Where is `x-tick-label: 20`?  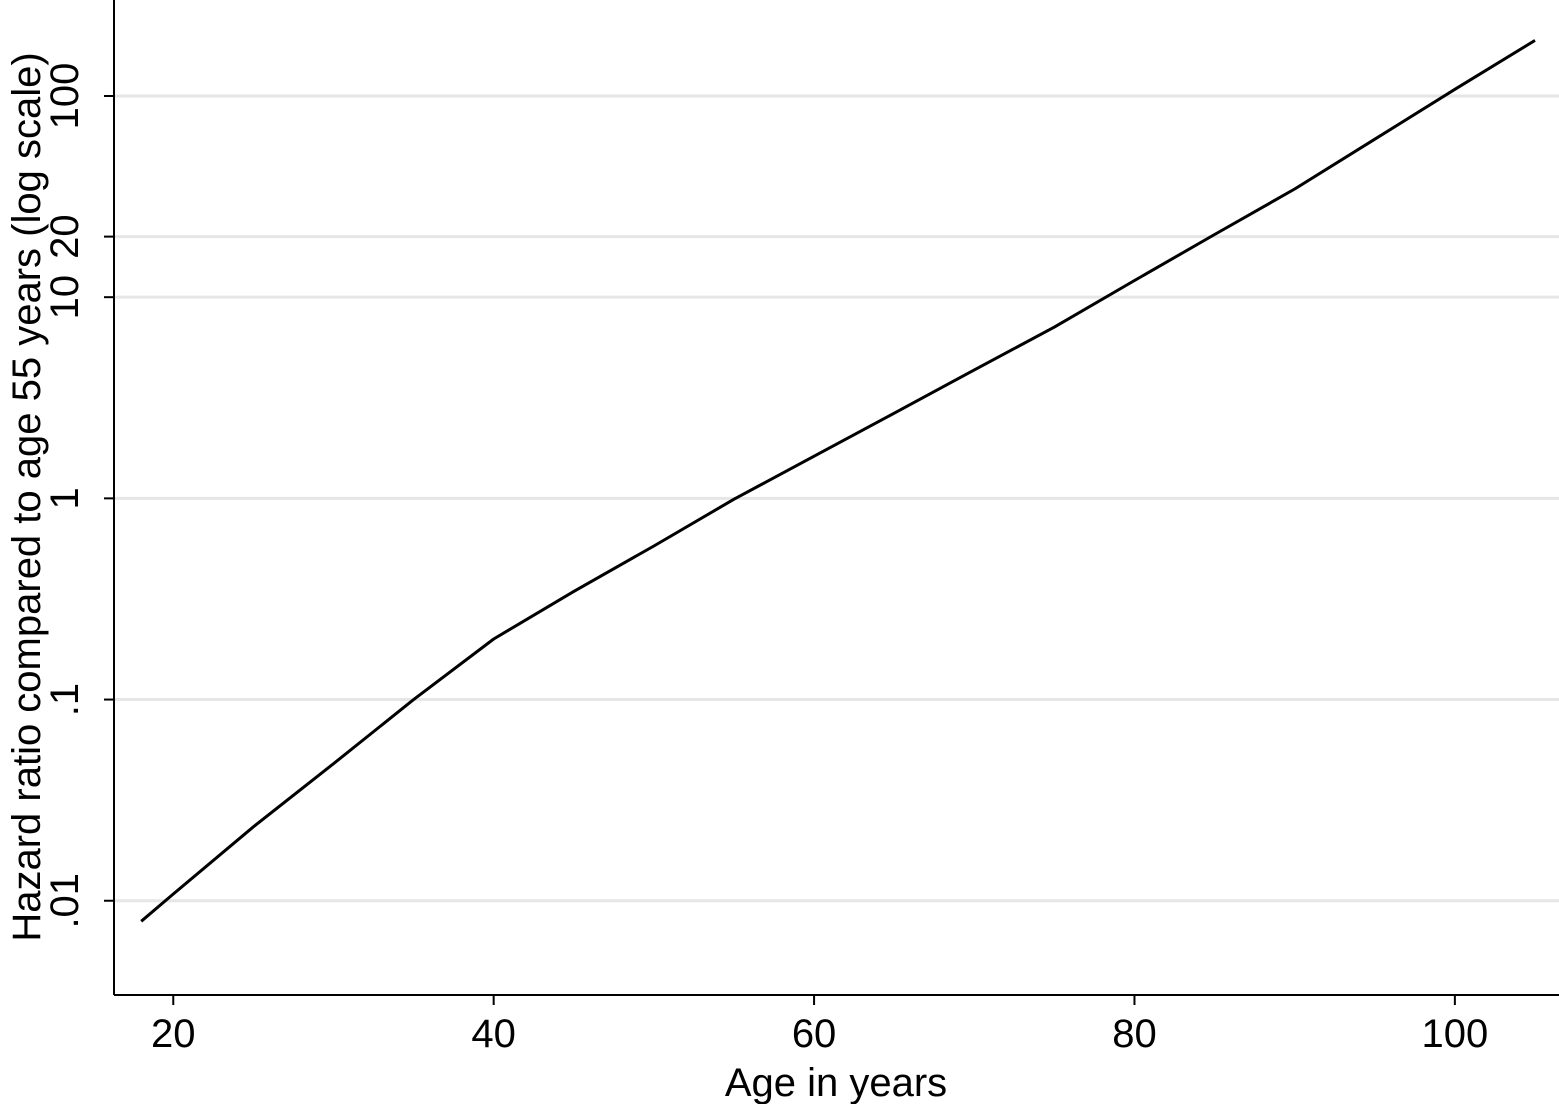
x-tick-label: 20 is located at coordinates (173, 1034).